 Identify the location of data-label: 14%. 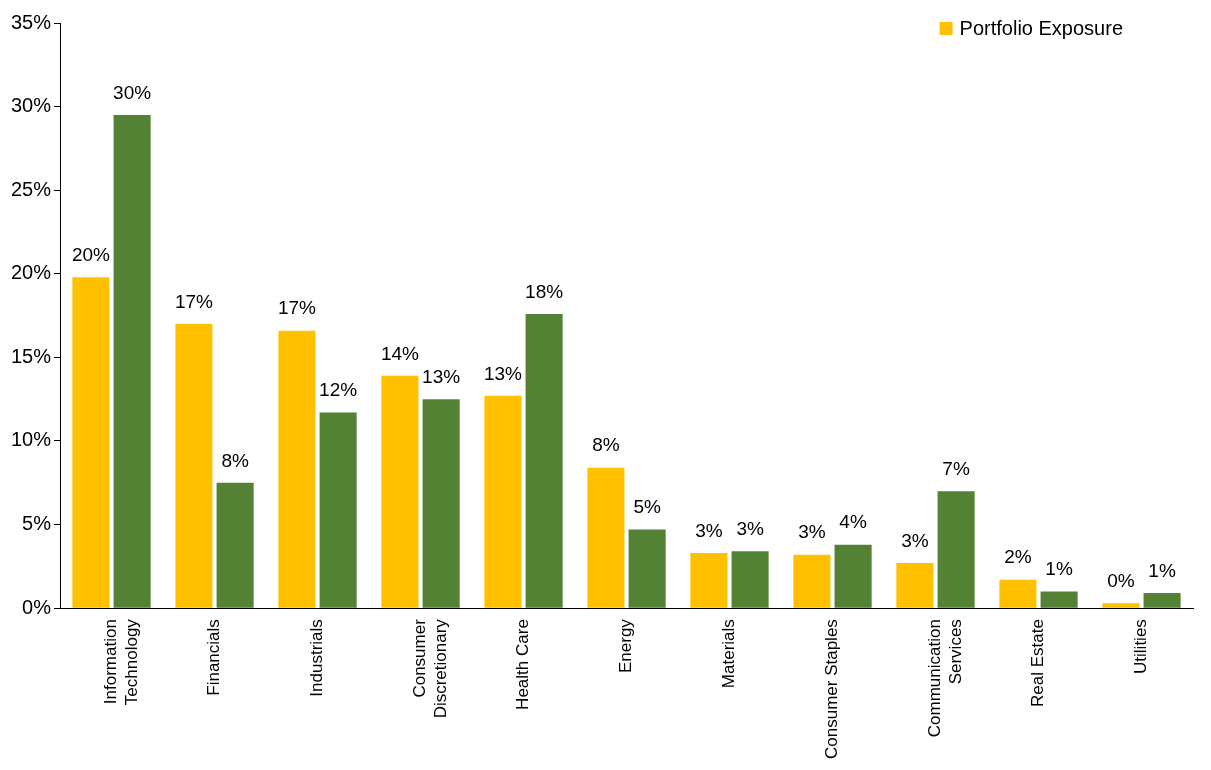
(400, 353).